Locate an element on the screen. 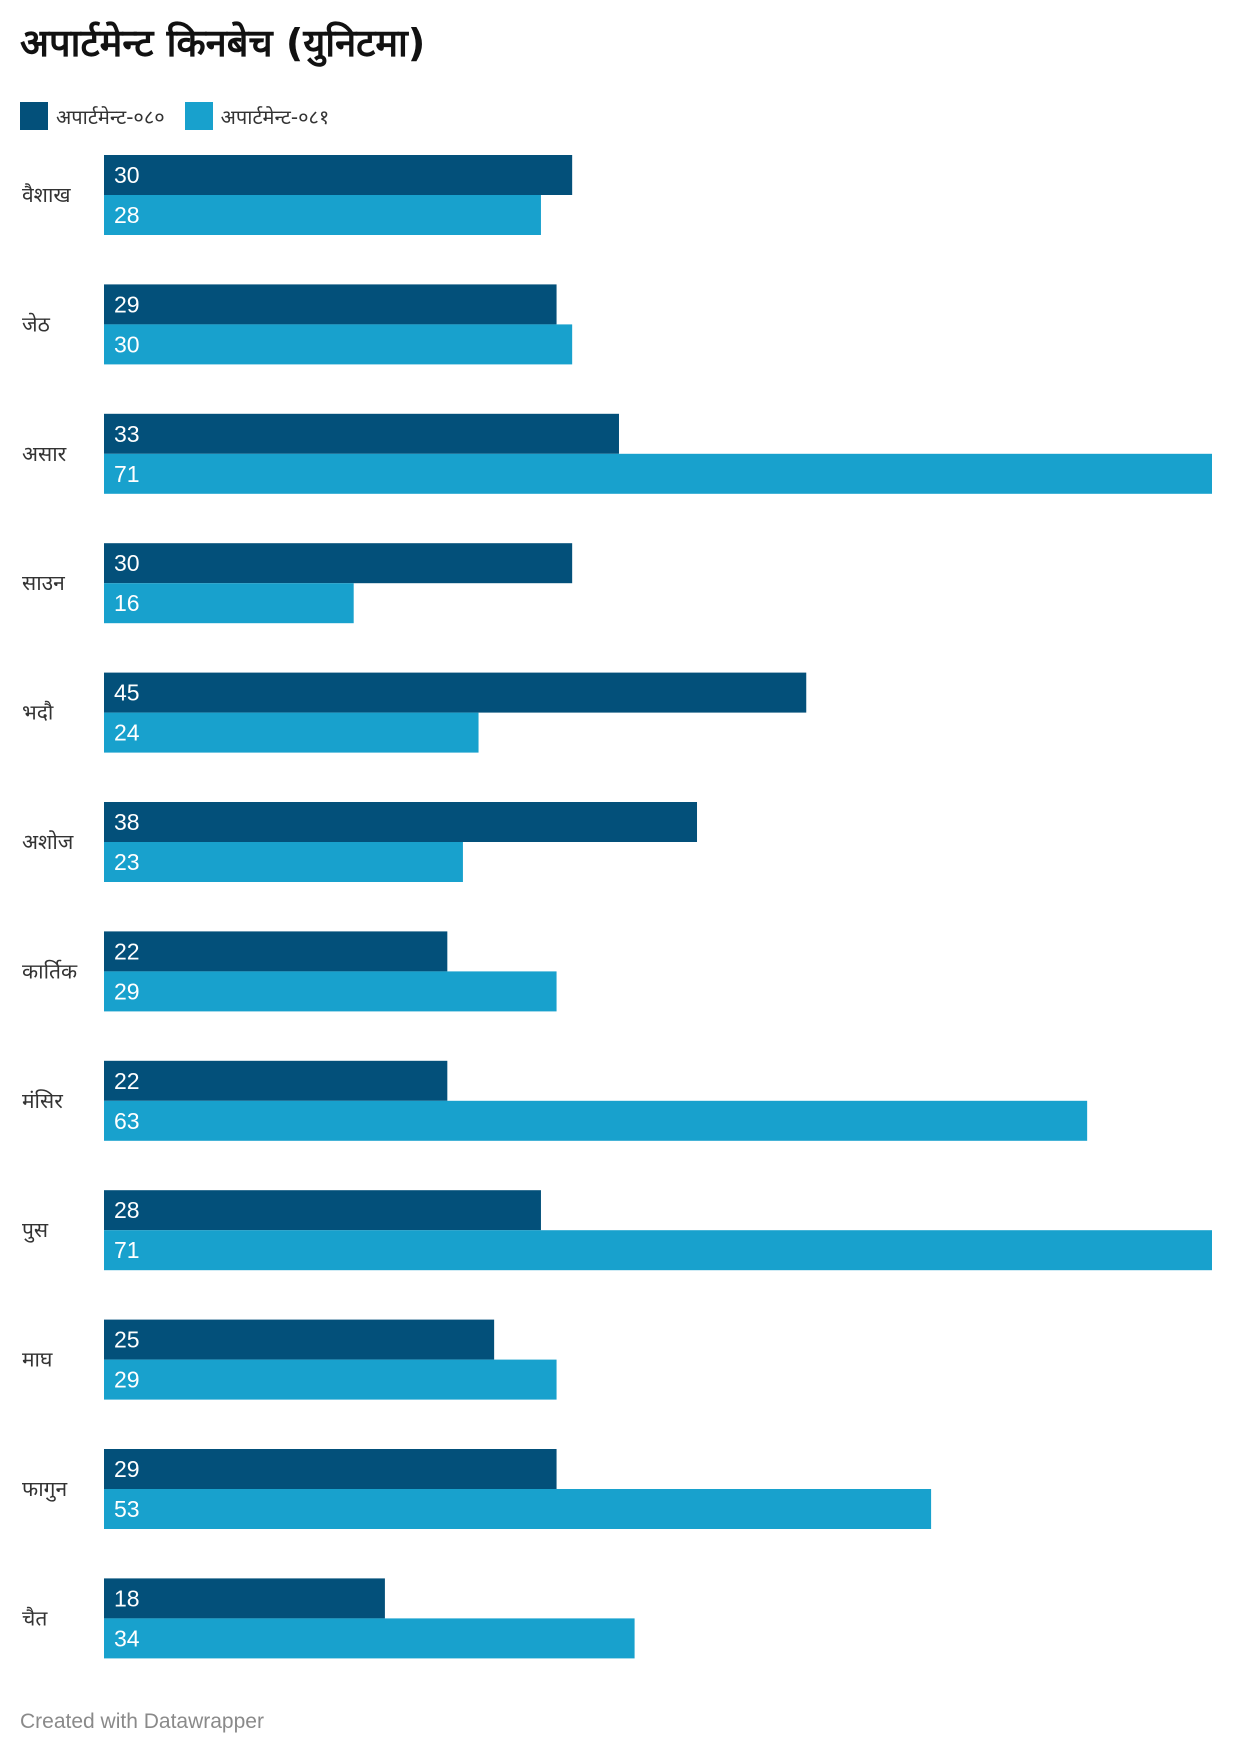 The height and width of the screenshot is (1754, 1240). footer-credit: Created with Datawrapper is located at coordinates (142, 1721).